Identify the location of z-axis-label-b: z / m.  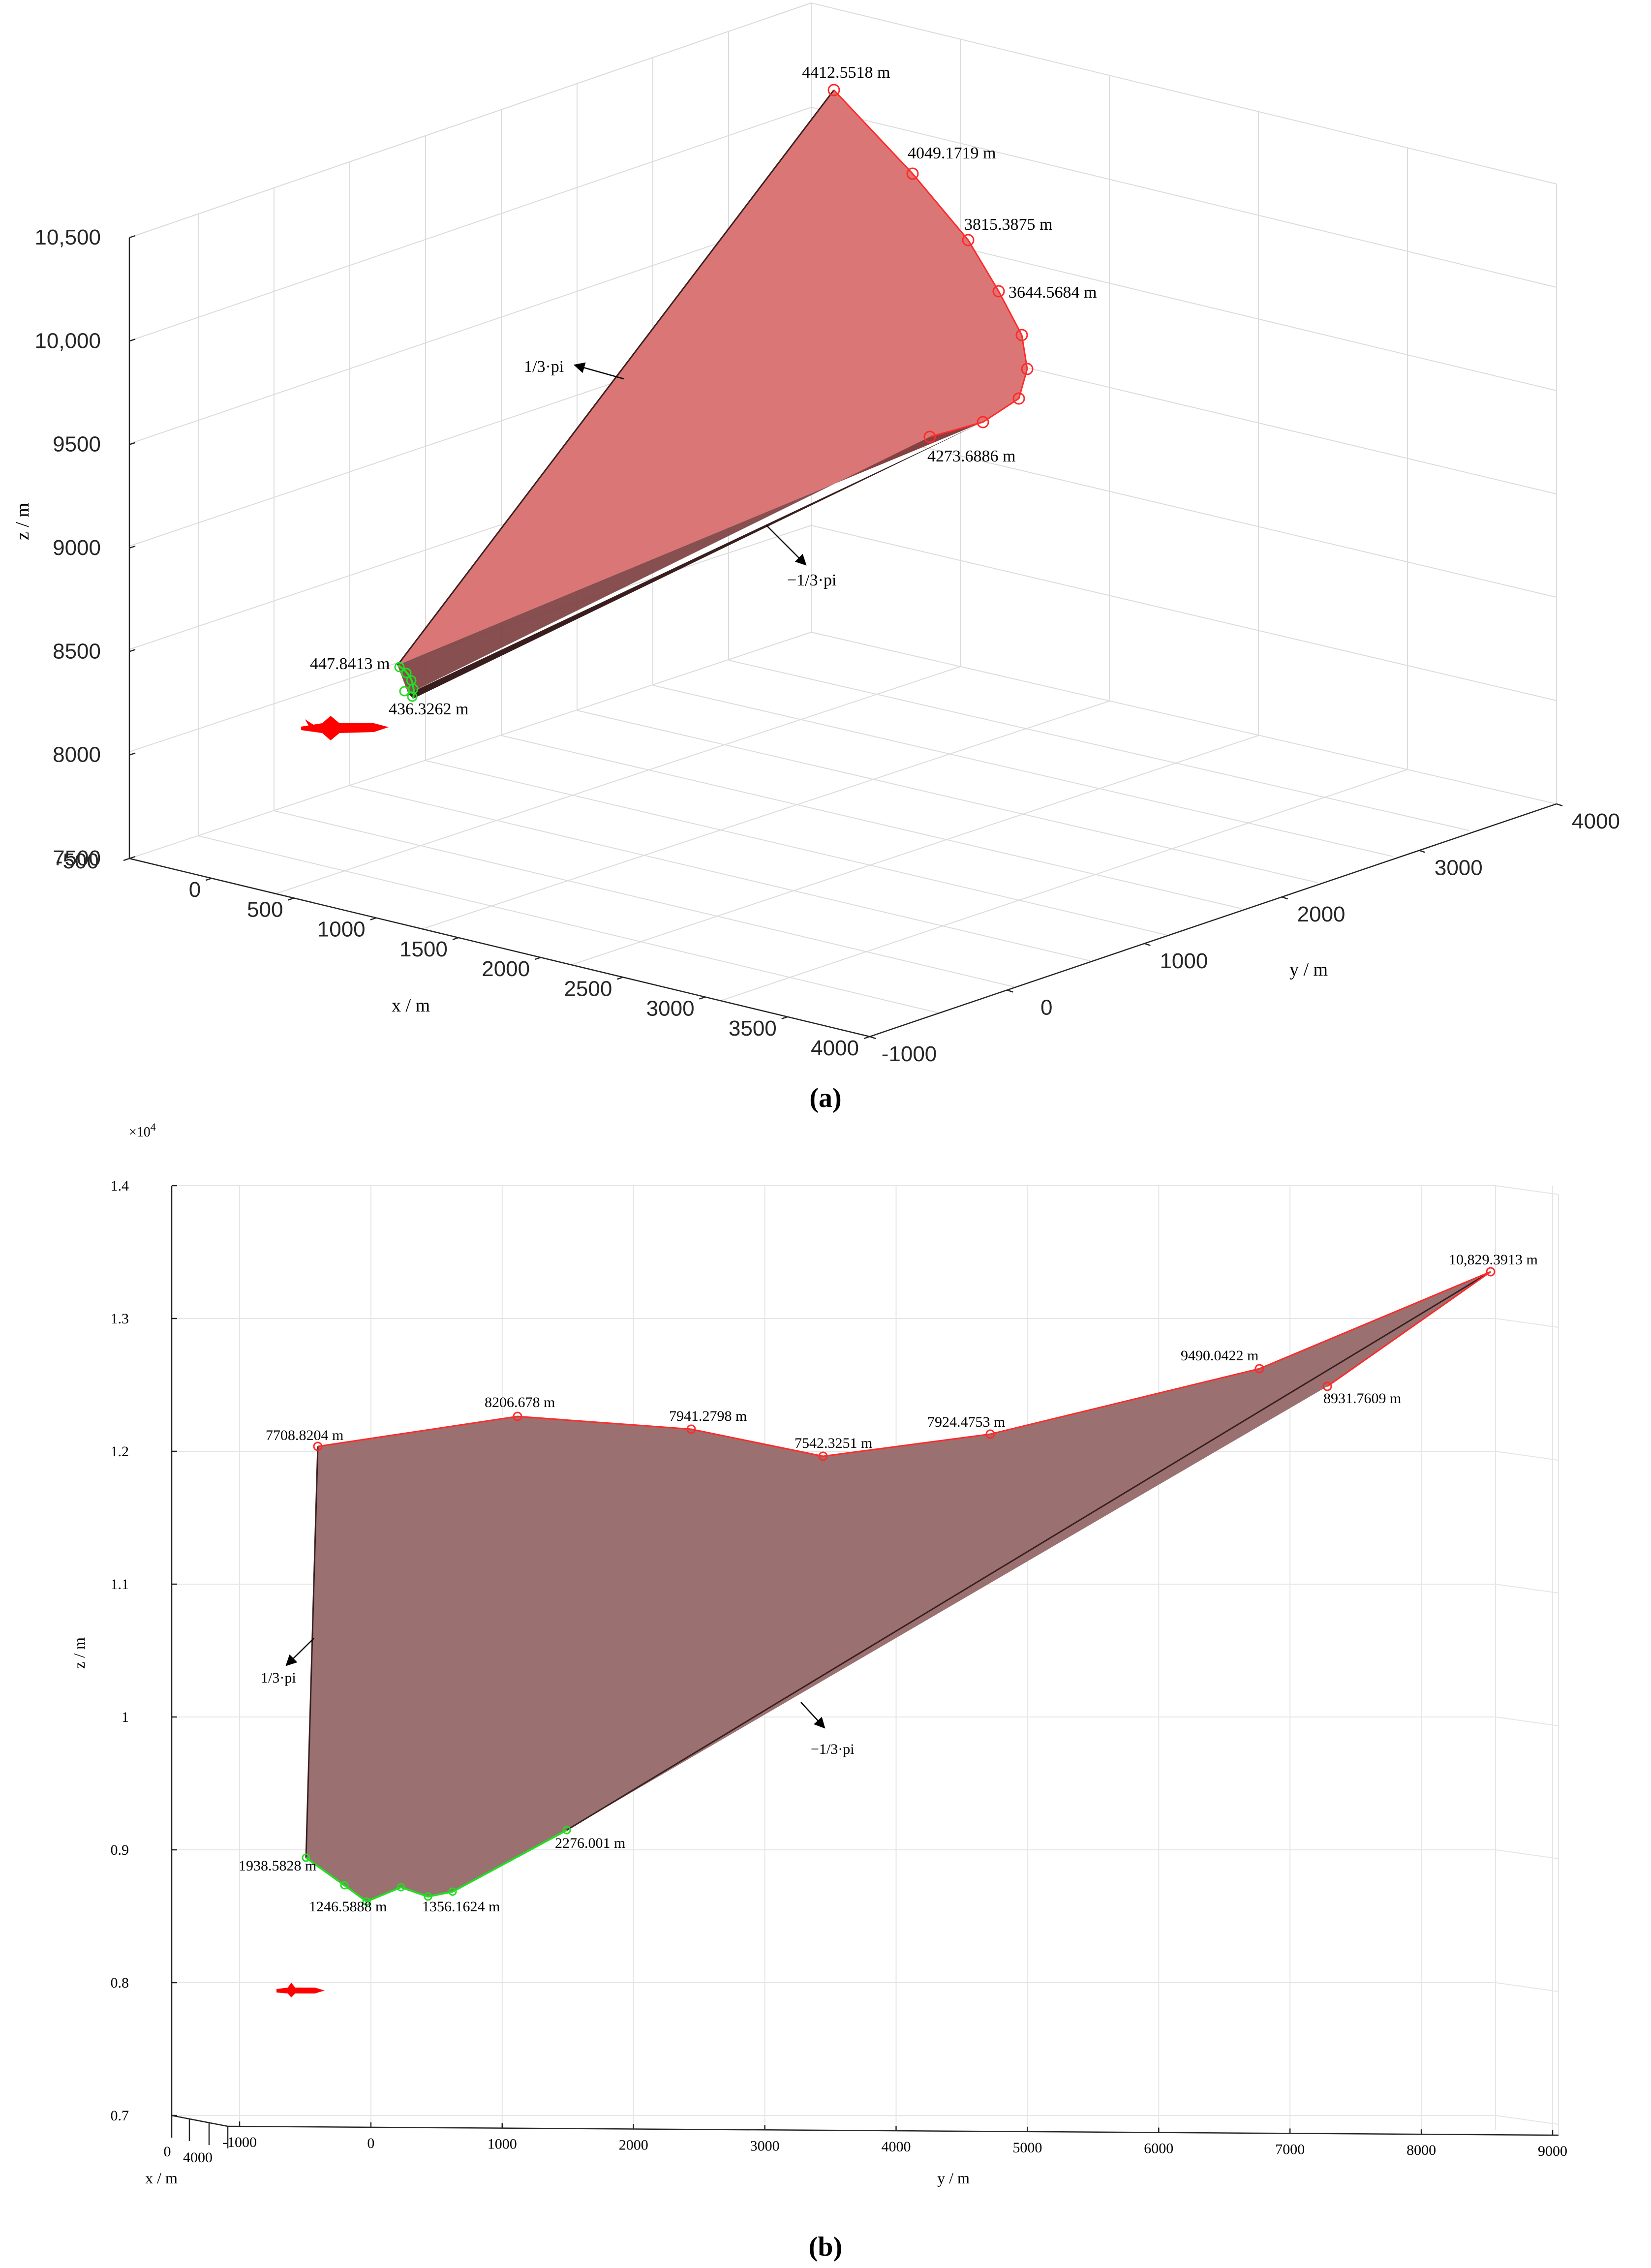
(79, 1653).